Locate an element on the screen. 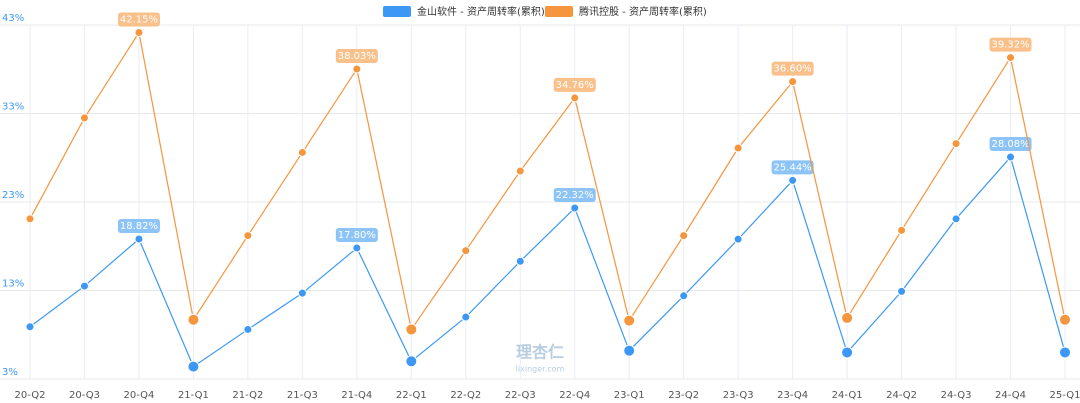 The height and width of the screenshot is (403, 1080). value-label: 18.82% is located at coordinates (139, 226).